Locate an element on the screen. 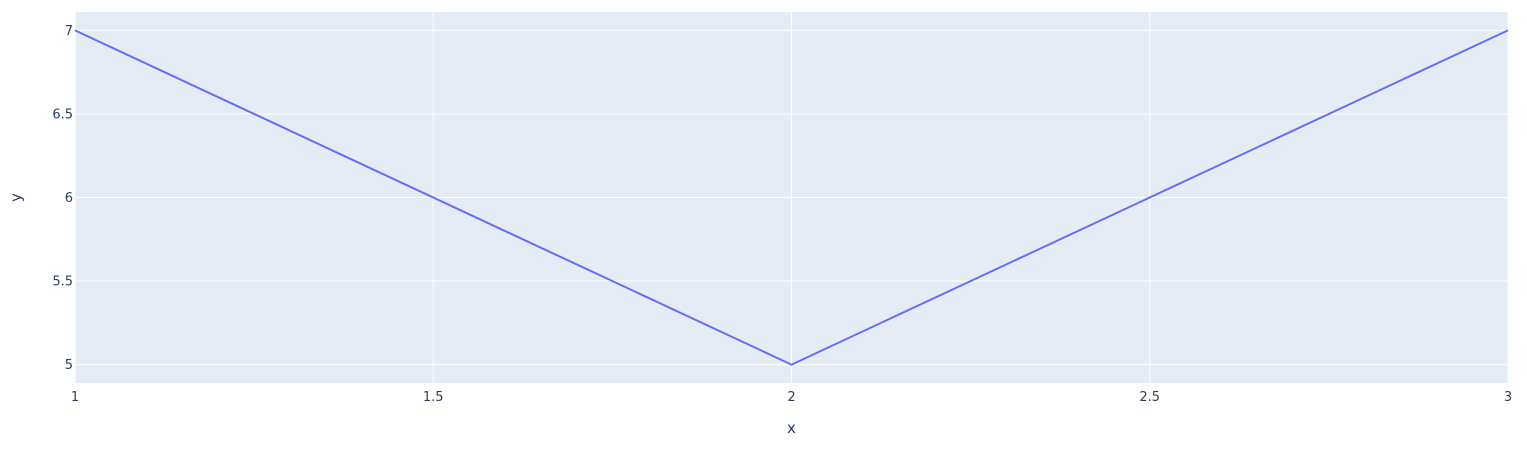 The width and height of the screenshot is (1527, 449). x-tick-label: 2.5 is located at coordinates (1149, 397).